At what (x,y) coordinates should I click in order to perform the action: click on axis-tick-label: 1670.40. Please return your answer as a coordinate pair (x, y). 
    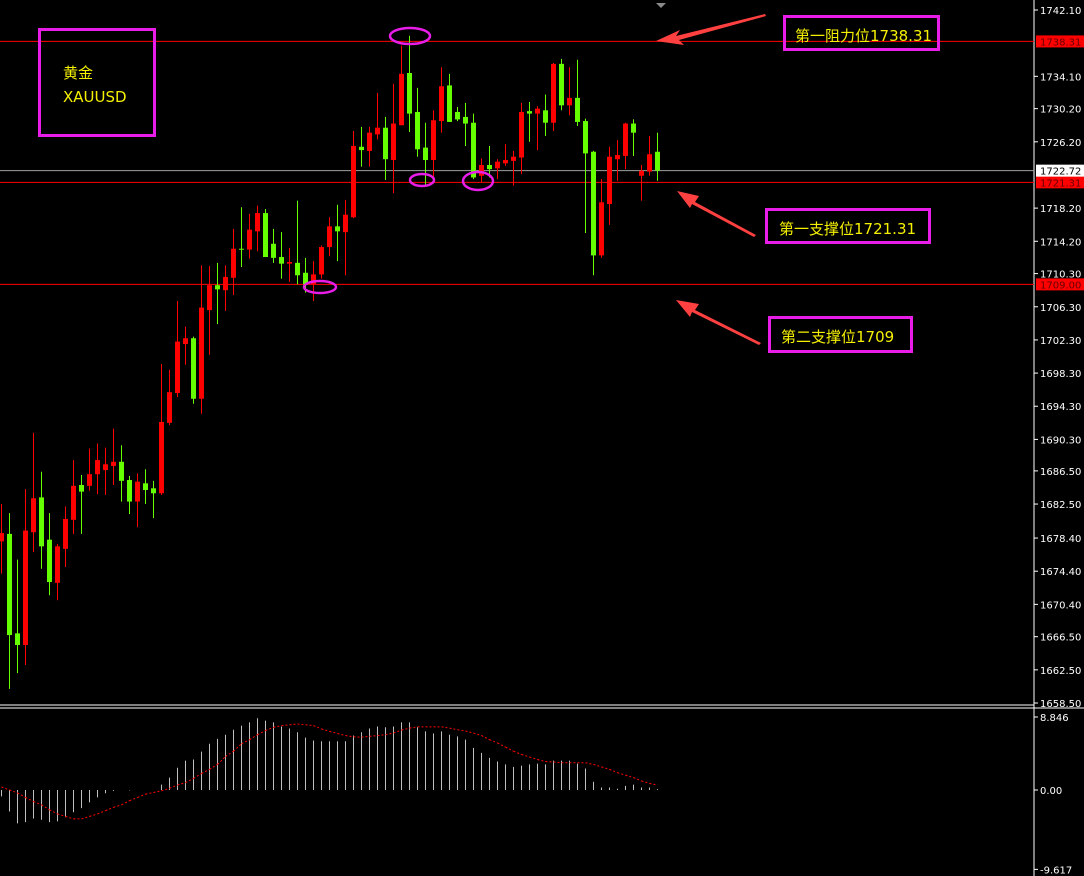
    Looking at the image, I should click on (1060, 605).